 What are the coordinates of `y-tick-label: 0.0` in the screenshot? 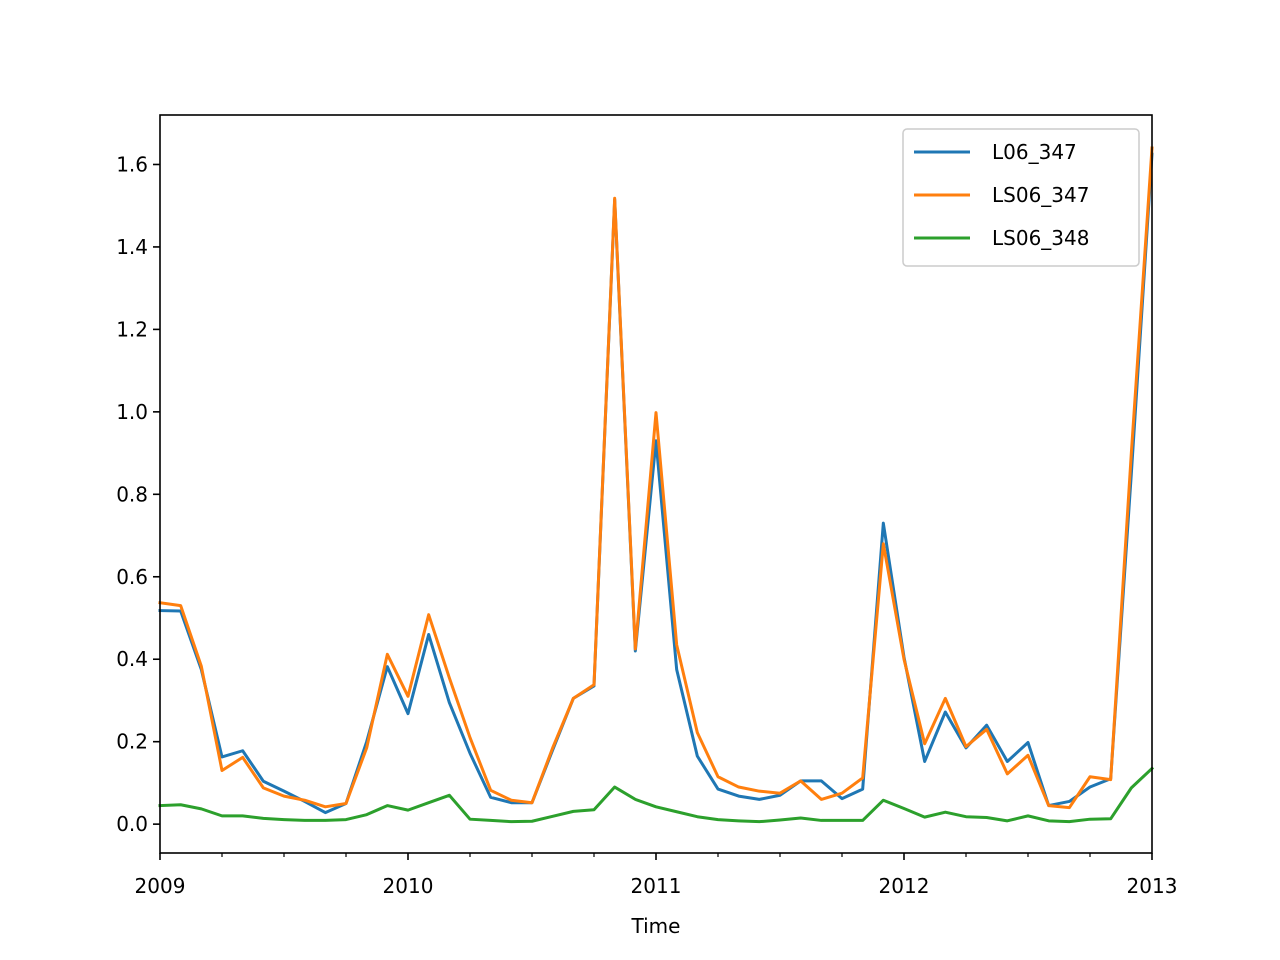 It's located at (132, 824).